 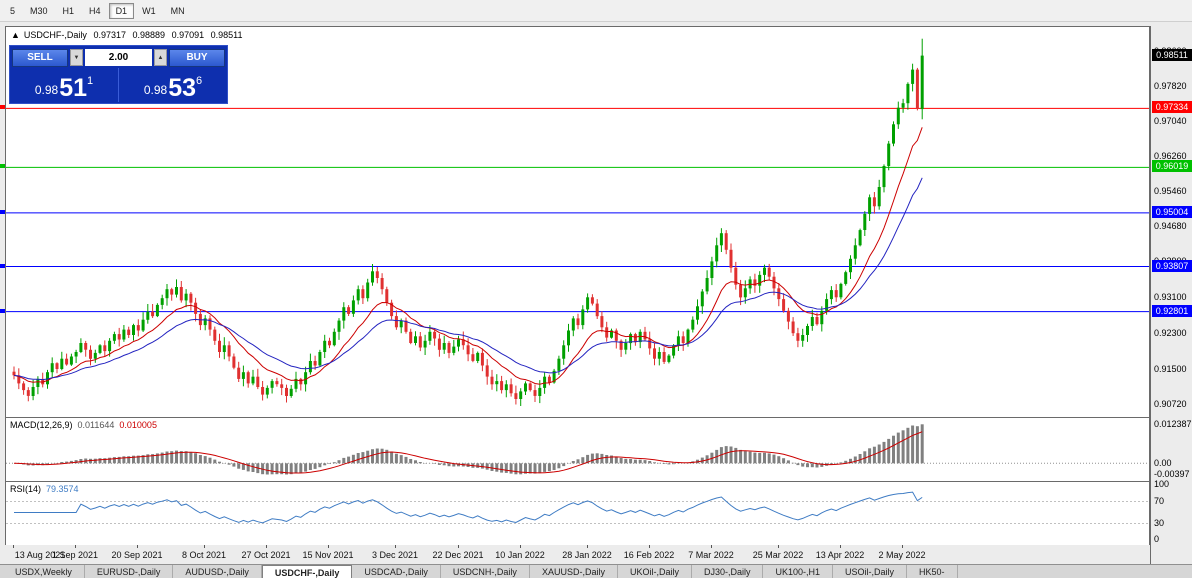 I want to click on rsi-line, so click(x=468, y=507).